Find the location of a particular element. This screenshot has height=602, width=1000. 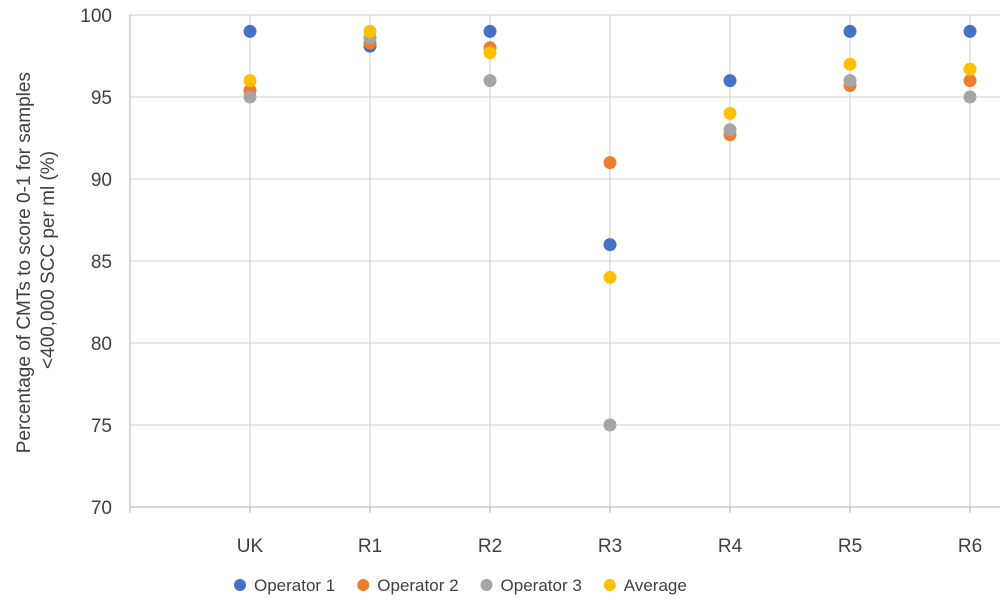

x-tick-labels: UK R1 R2 R3 R4 R5 R6 is located at coordinates (609, 546).